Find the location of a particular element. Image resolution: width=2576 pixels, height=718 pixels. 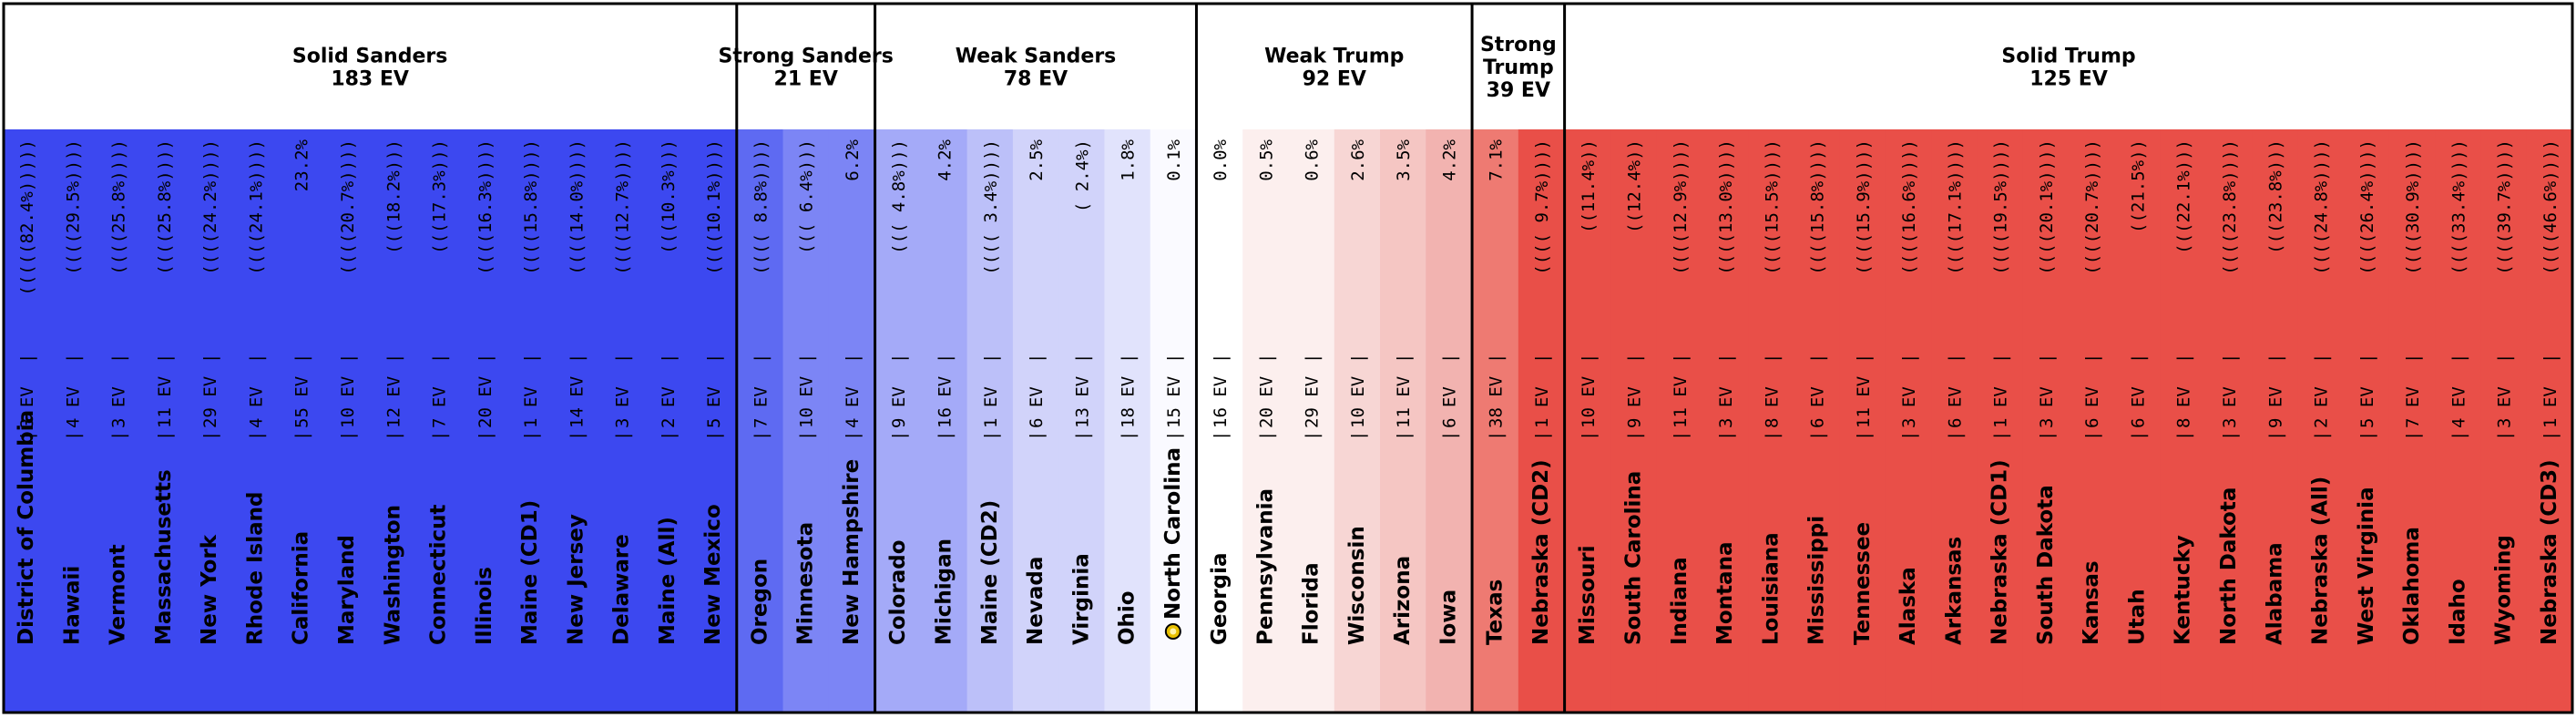

state-name-label: Missouri is located at coordinates (1588, 595).